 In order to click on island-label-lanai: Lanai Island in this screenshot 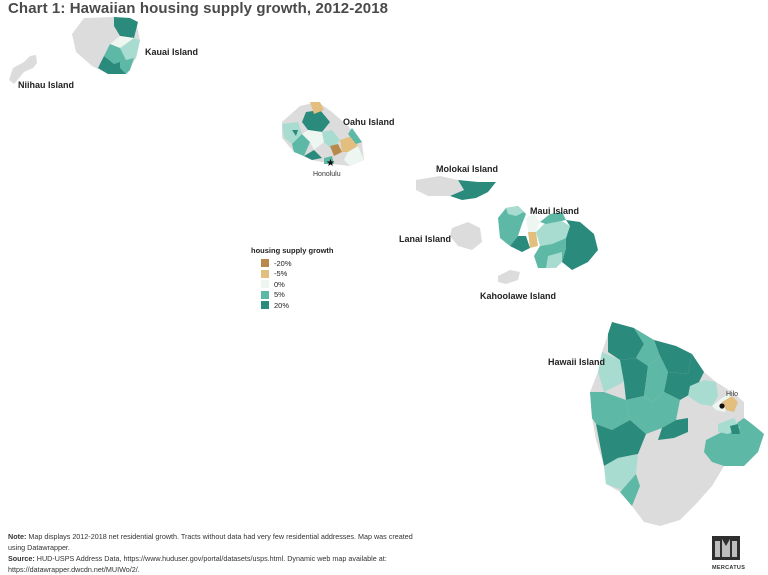, I will do `click(425, 239)`.